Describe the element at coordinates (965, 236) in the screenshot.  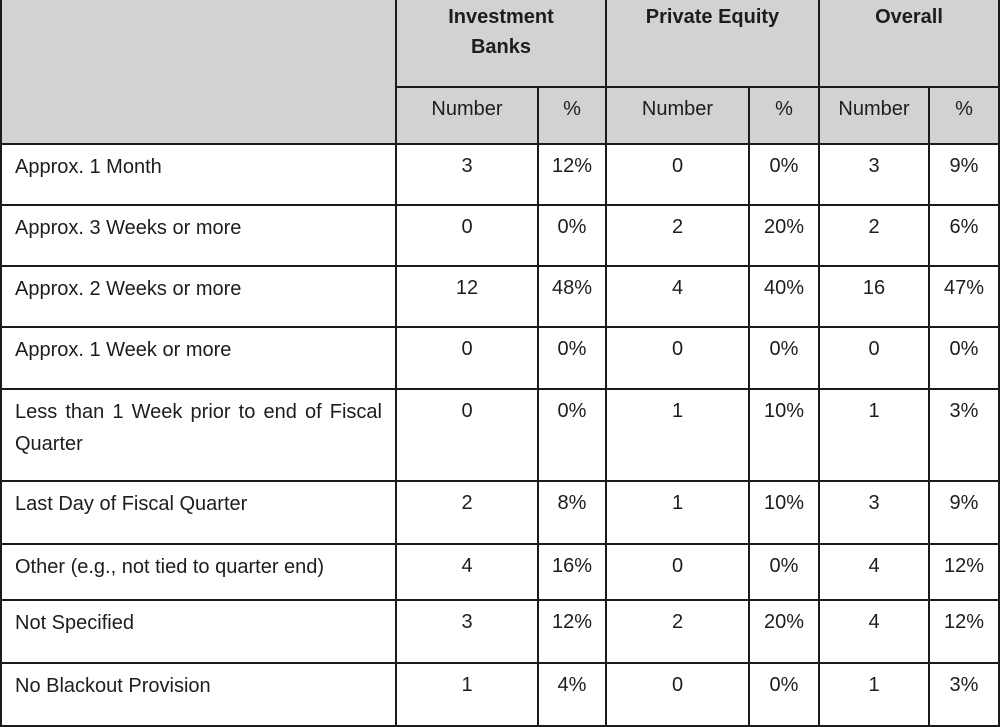
I see `data-cell: 6%` at that location.